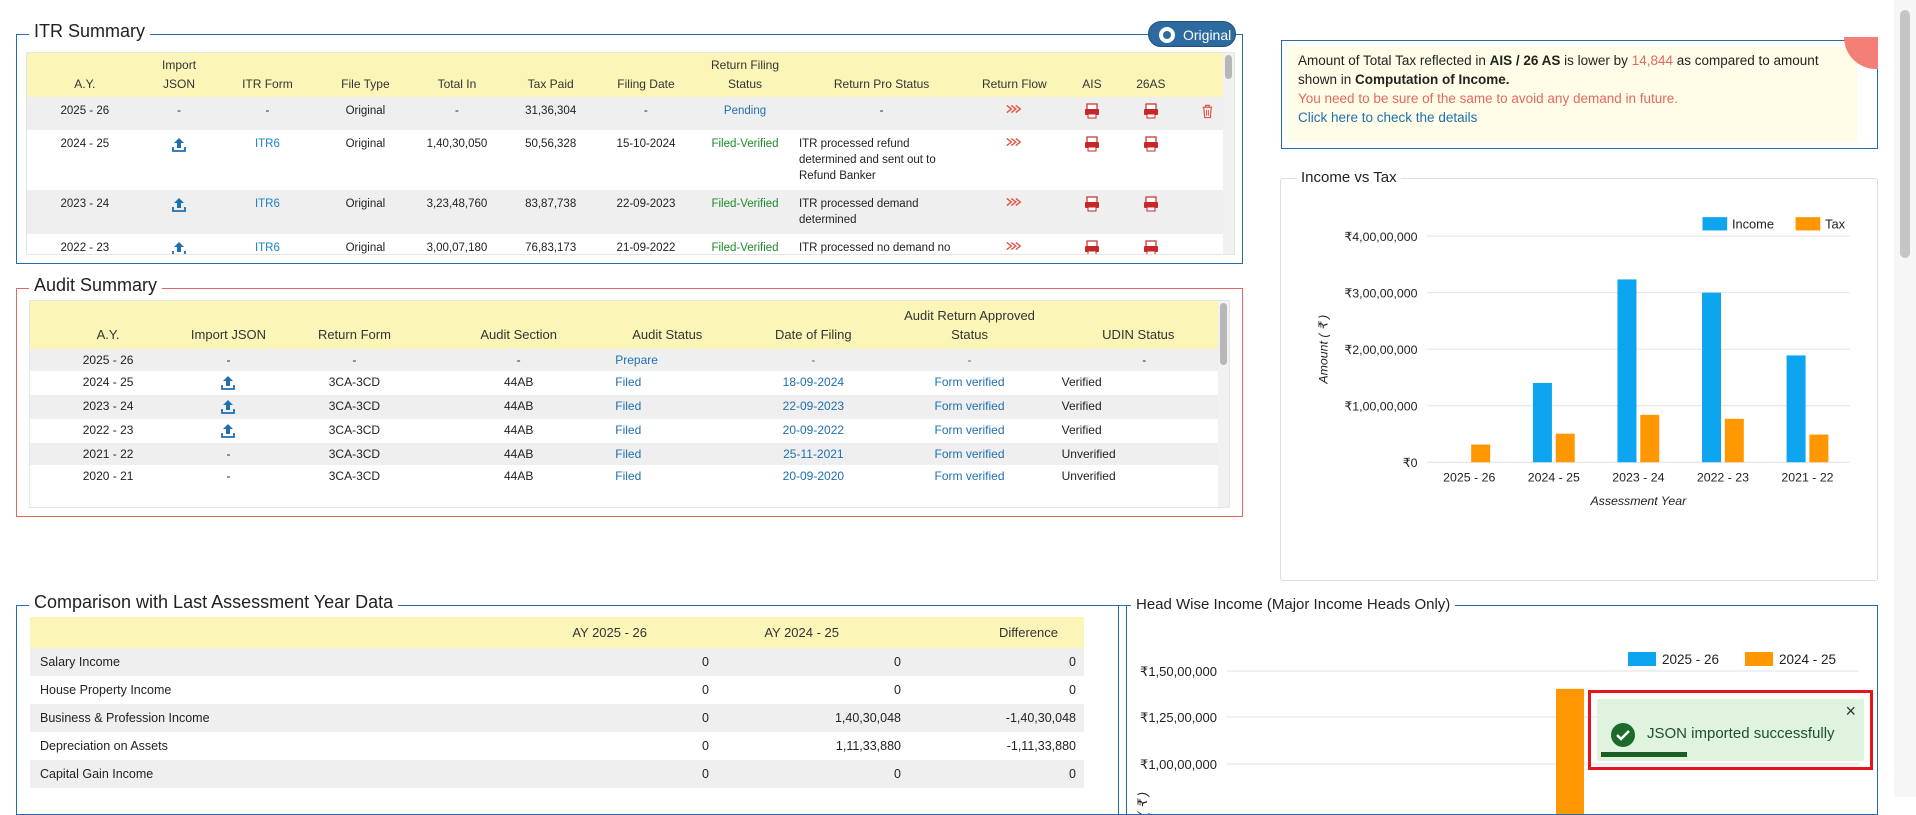 Image resolution: width=1916 pixels, height=815 pixels. I want to click on audit-import-value: -, so click(228, 476).